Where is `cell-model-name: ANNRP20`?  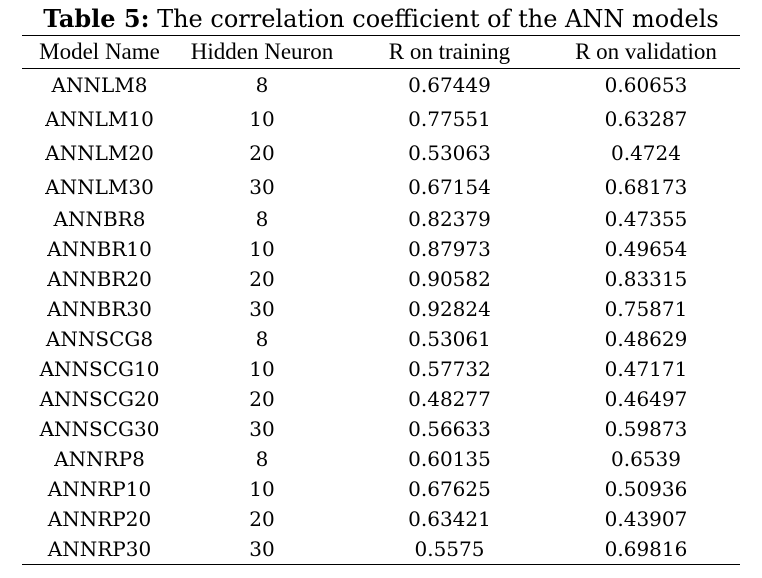 cell-model-name: ANNRP20 is located at coordinates (99, 519).